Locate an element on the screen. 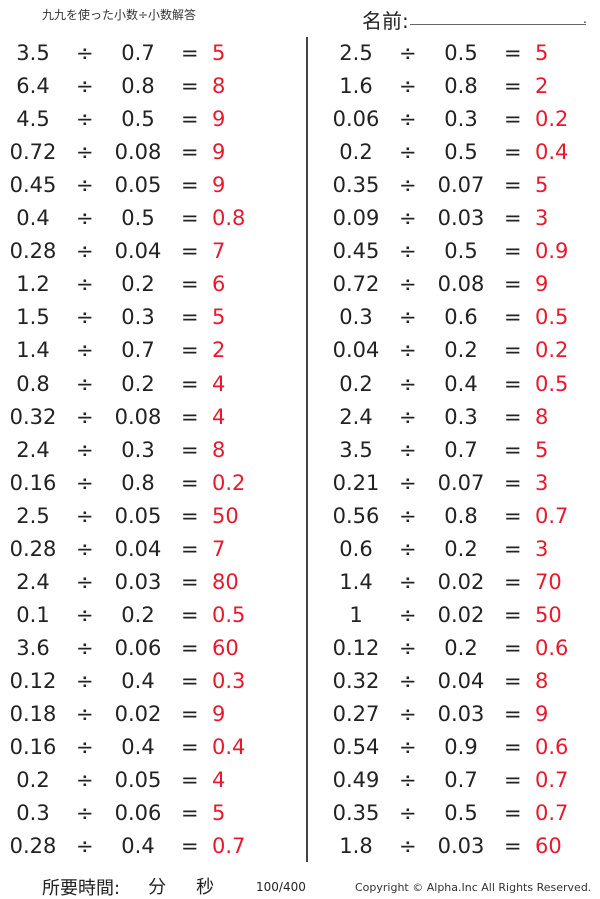 Image resolution: width=600 pixels, height=899 pixels. problem-row: 0.16 ÷ 0.8 = 0.2 is located at coordinates (300, 483).